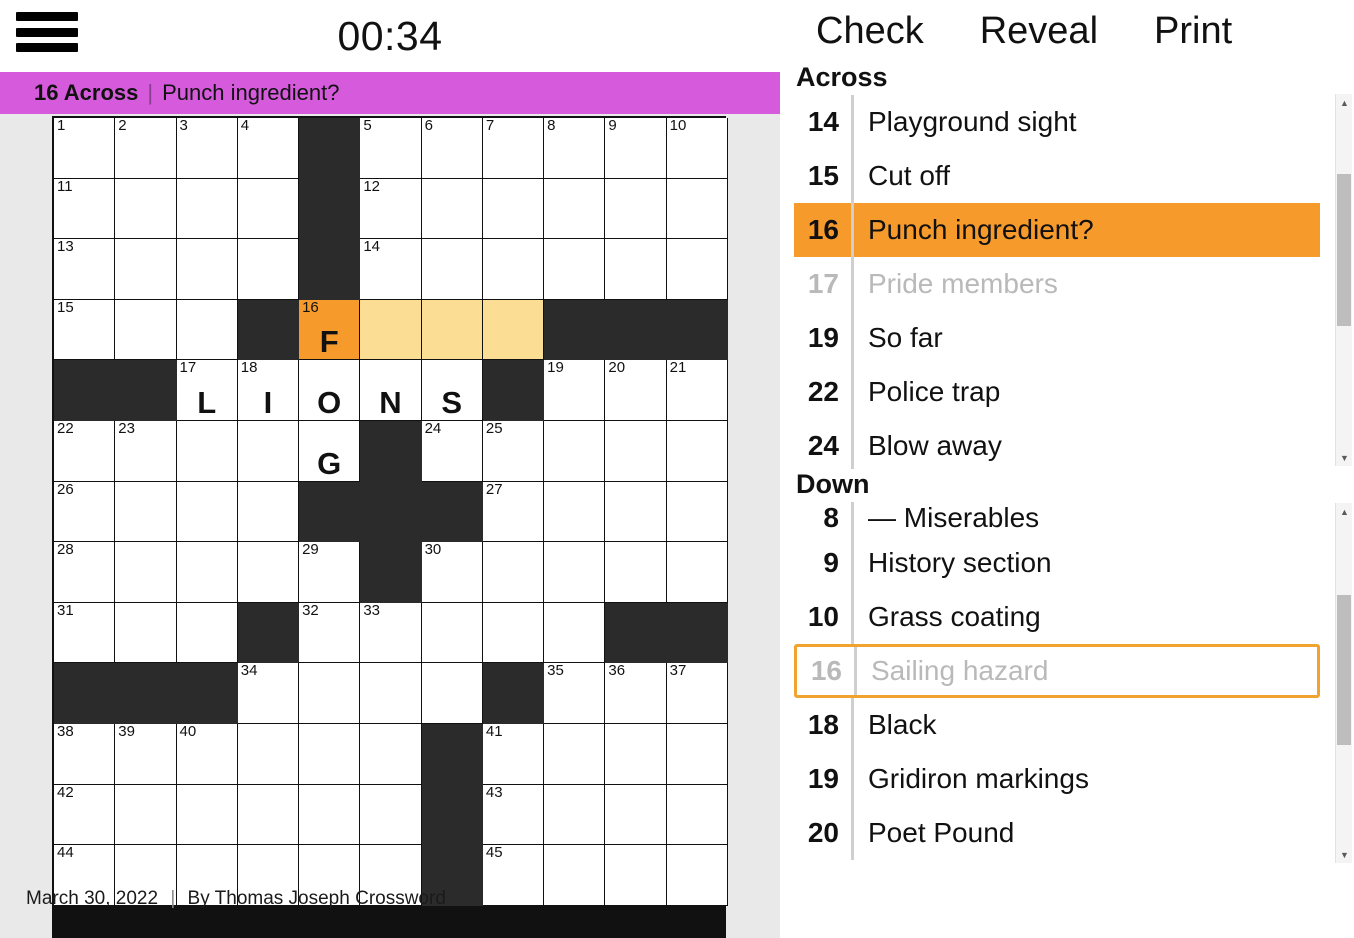 Image resolution: width=1354 pixels, height=938 pixels. What do you see at coordinates (636, 693) in the screenshot?
I see `grid-cell: 36` at bounding box center [636, 693].